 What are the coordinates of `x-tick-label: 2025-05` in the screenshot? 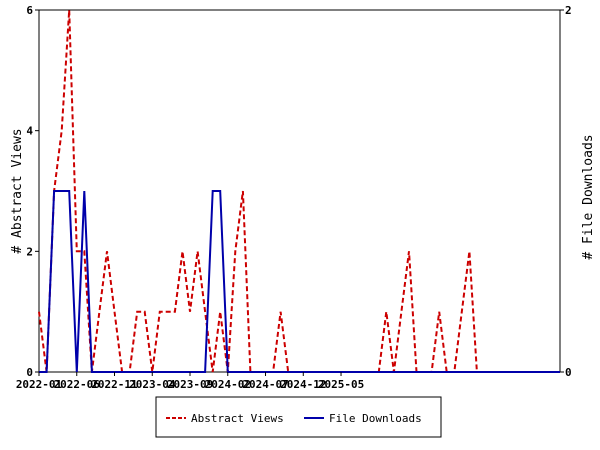 It's located at (341, 384).